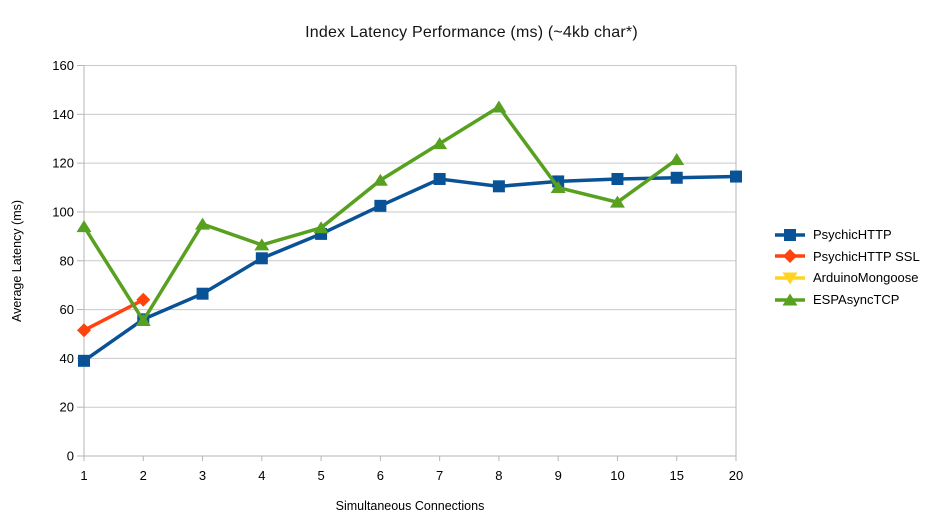  Describe the element at coordinates (736, 475) in the screenshot. I see `x-tick-label: 20` at that location.